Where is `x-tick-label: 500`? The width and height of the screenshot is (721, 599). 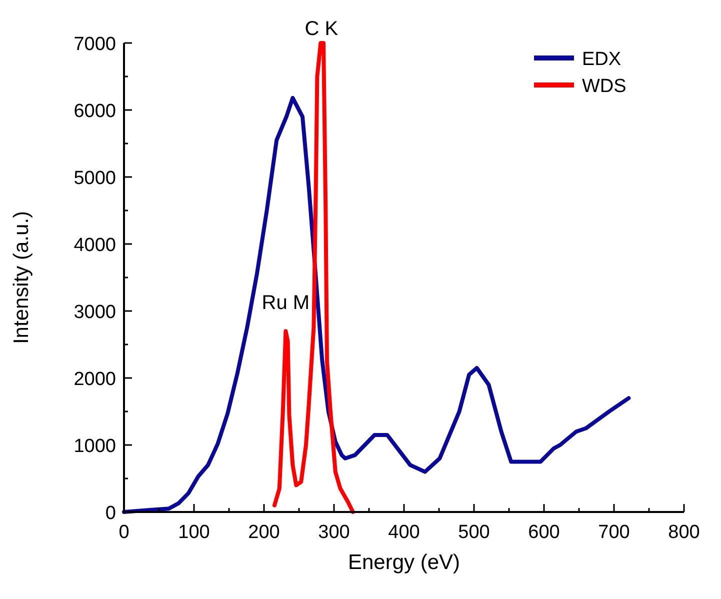
x-tick-label: 500 is located at coordinates (474, 532).